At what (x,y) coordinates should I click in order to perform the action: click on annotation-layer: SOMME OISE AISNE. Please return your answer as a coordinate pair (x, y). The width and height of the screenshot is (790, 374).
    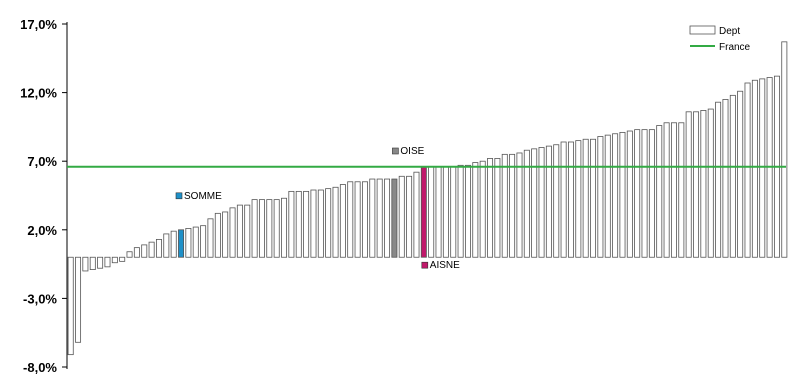
    Looking at the image, I should click on (317, 208).